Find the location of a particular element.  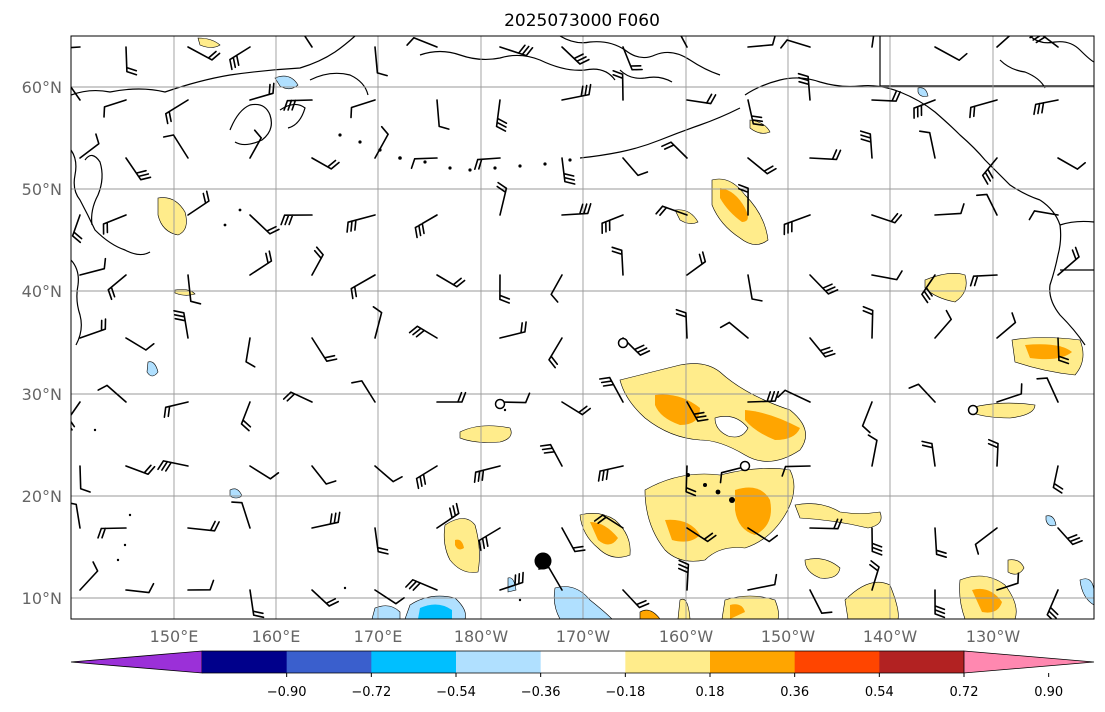

lon-label: 150°E is located at coordinates (174, 636).